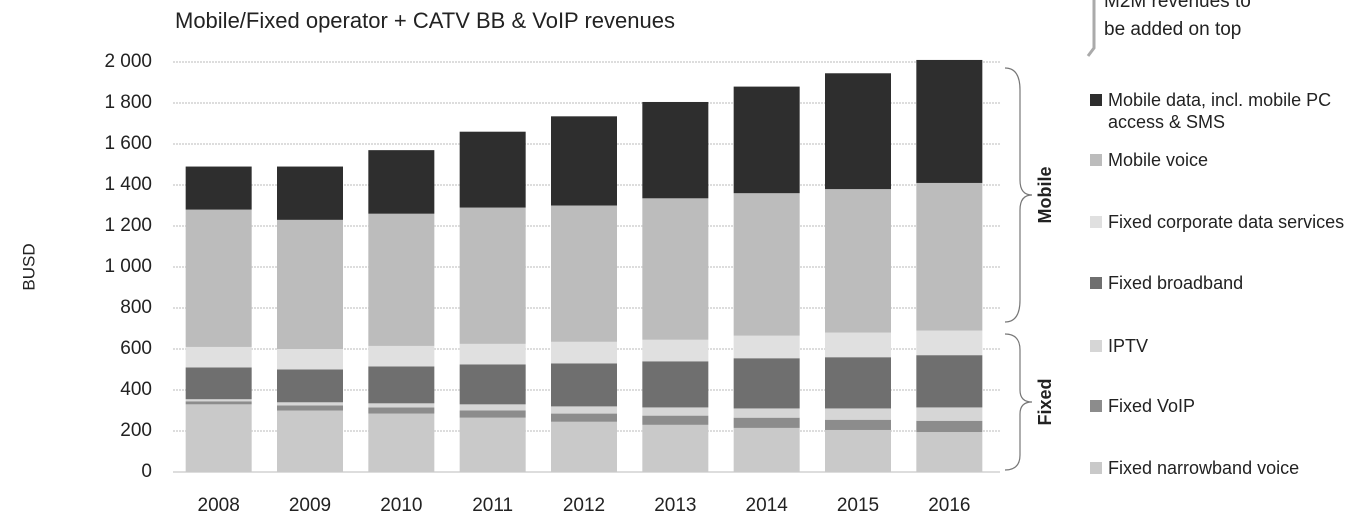 This screenshot has height=526, width=1364. I want to click on fixed-brace, so click(1018, 402).